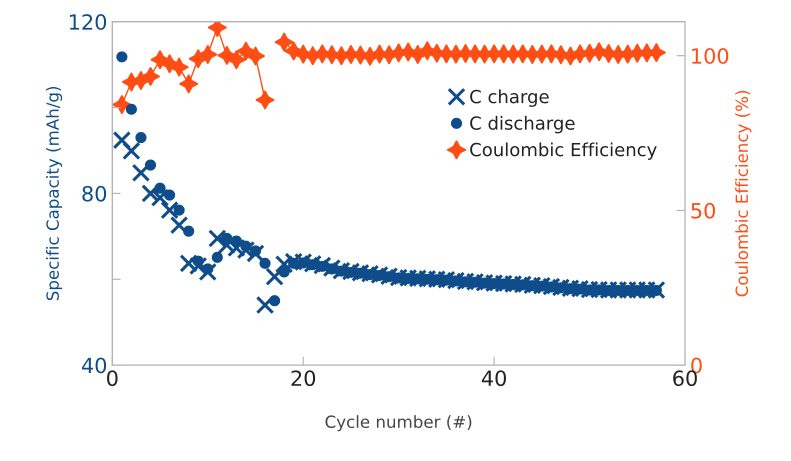  What do you see at coordinates (743, 193) in the screenshot?
I see `y2-axis-title: Coulombic Efficiency (%)` at bounding box center [743, 193].